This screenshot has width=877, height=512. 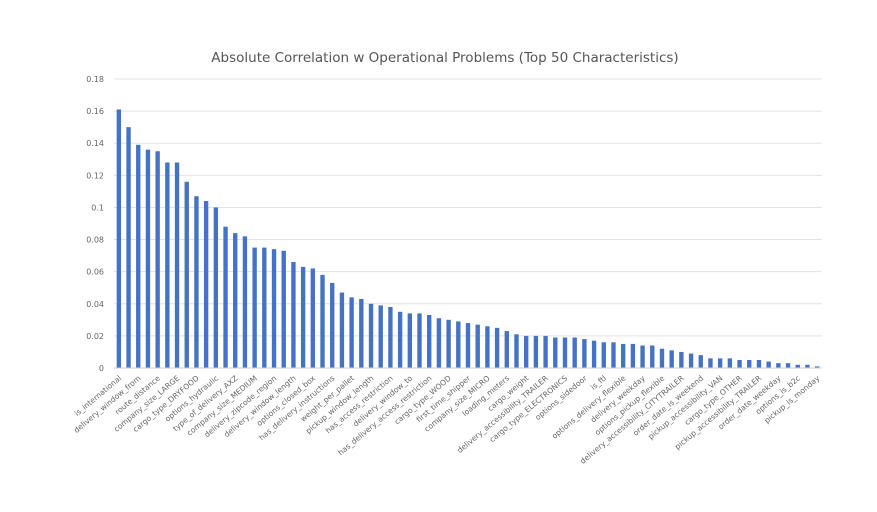 What do you see at coordinates (95, 143) in the screenshot?
I see `y-tick-label: 0.14` at bounding box center [95, 143].